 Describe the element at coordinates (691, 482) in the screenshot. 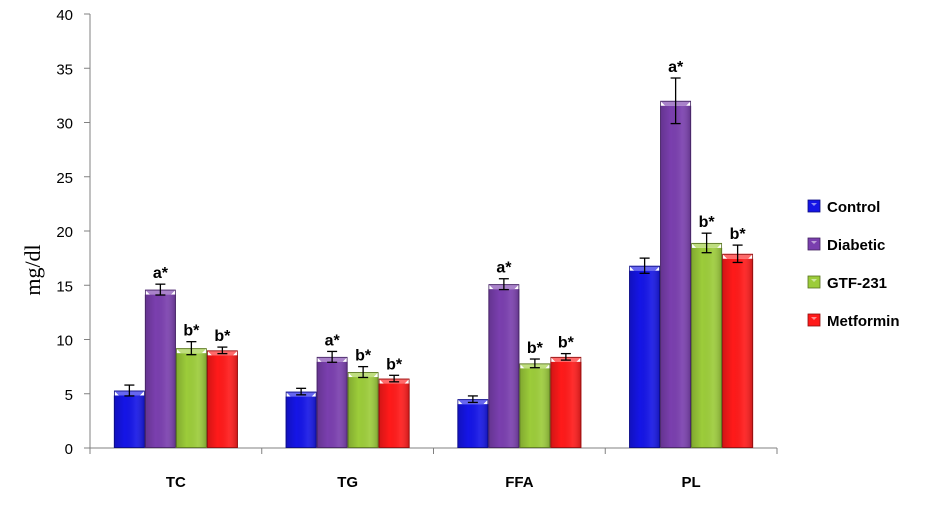

I see `x-tick-label: PL` at that location.